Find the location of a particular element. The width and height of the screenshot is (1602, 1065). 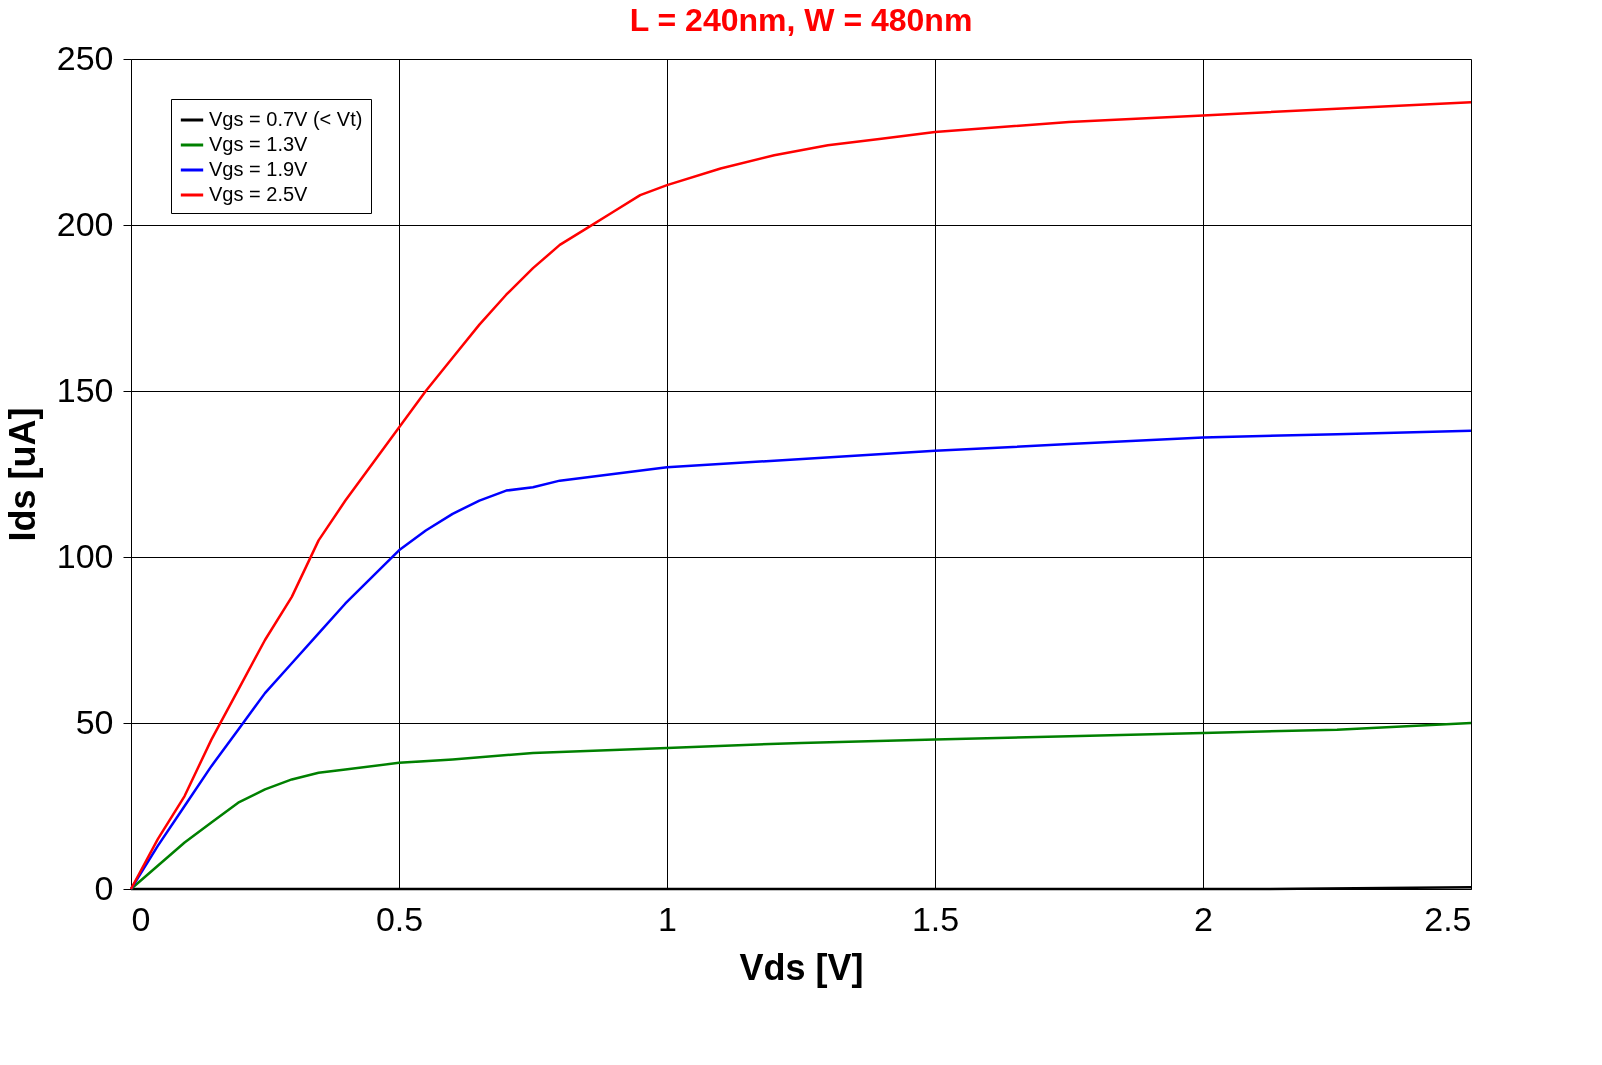

y-tick-label: 100 is located at coordinates (85, 555).